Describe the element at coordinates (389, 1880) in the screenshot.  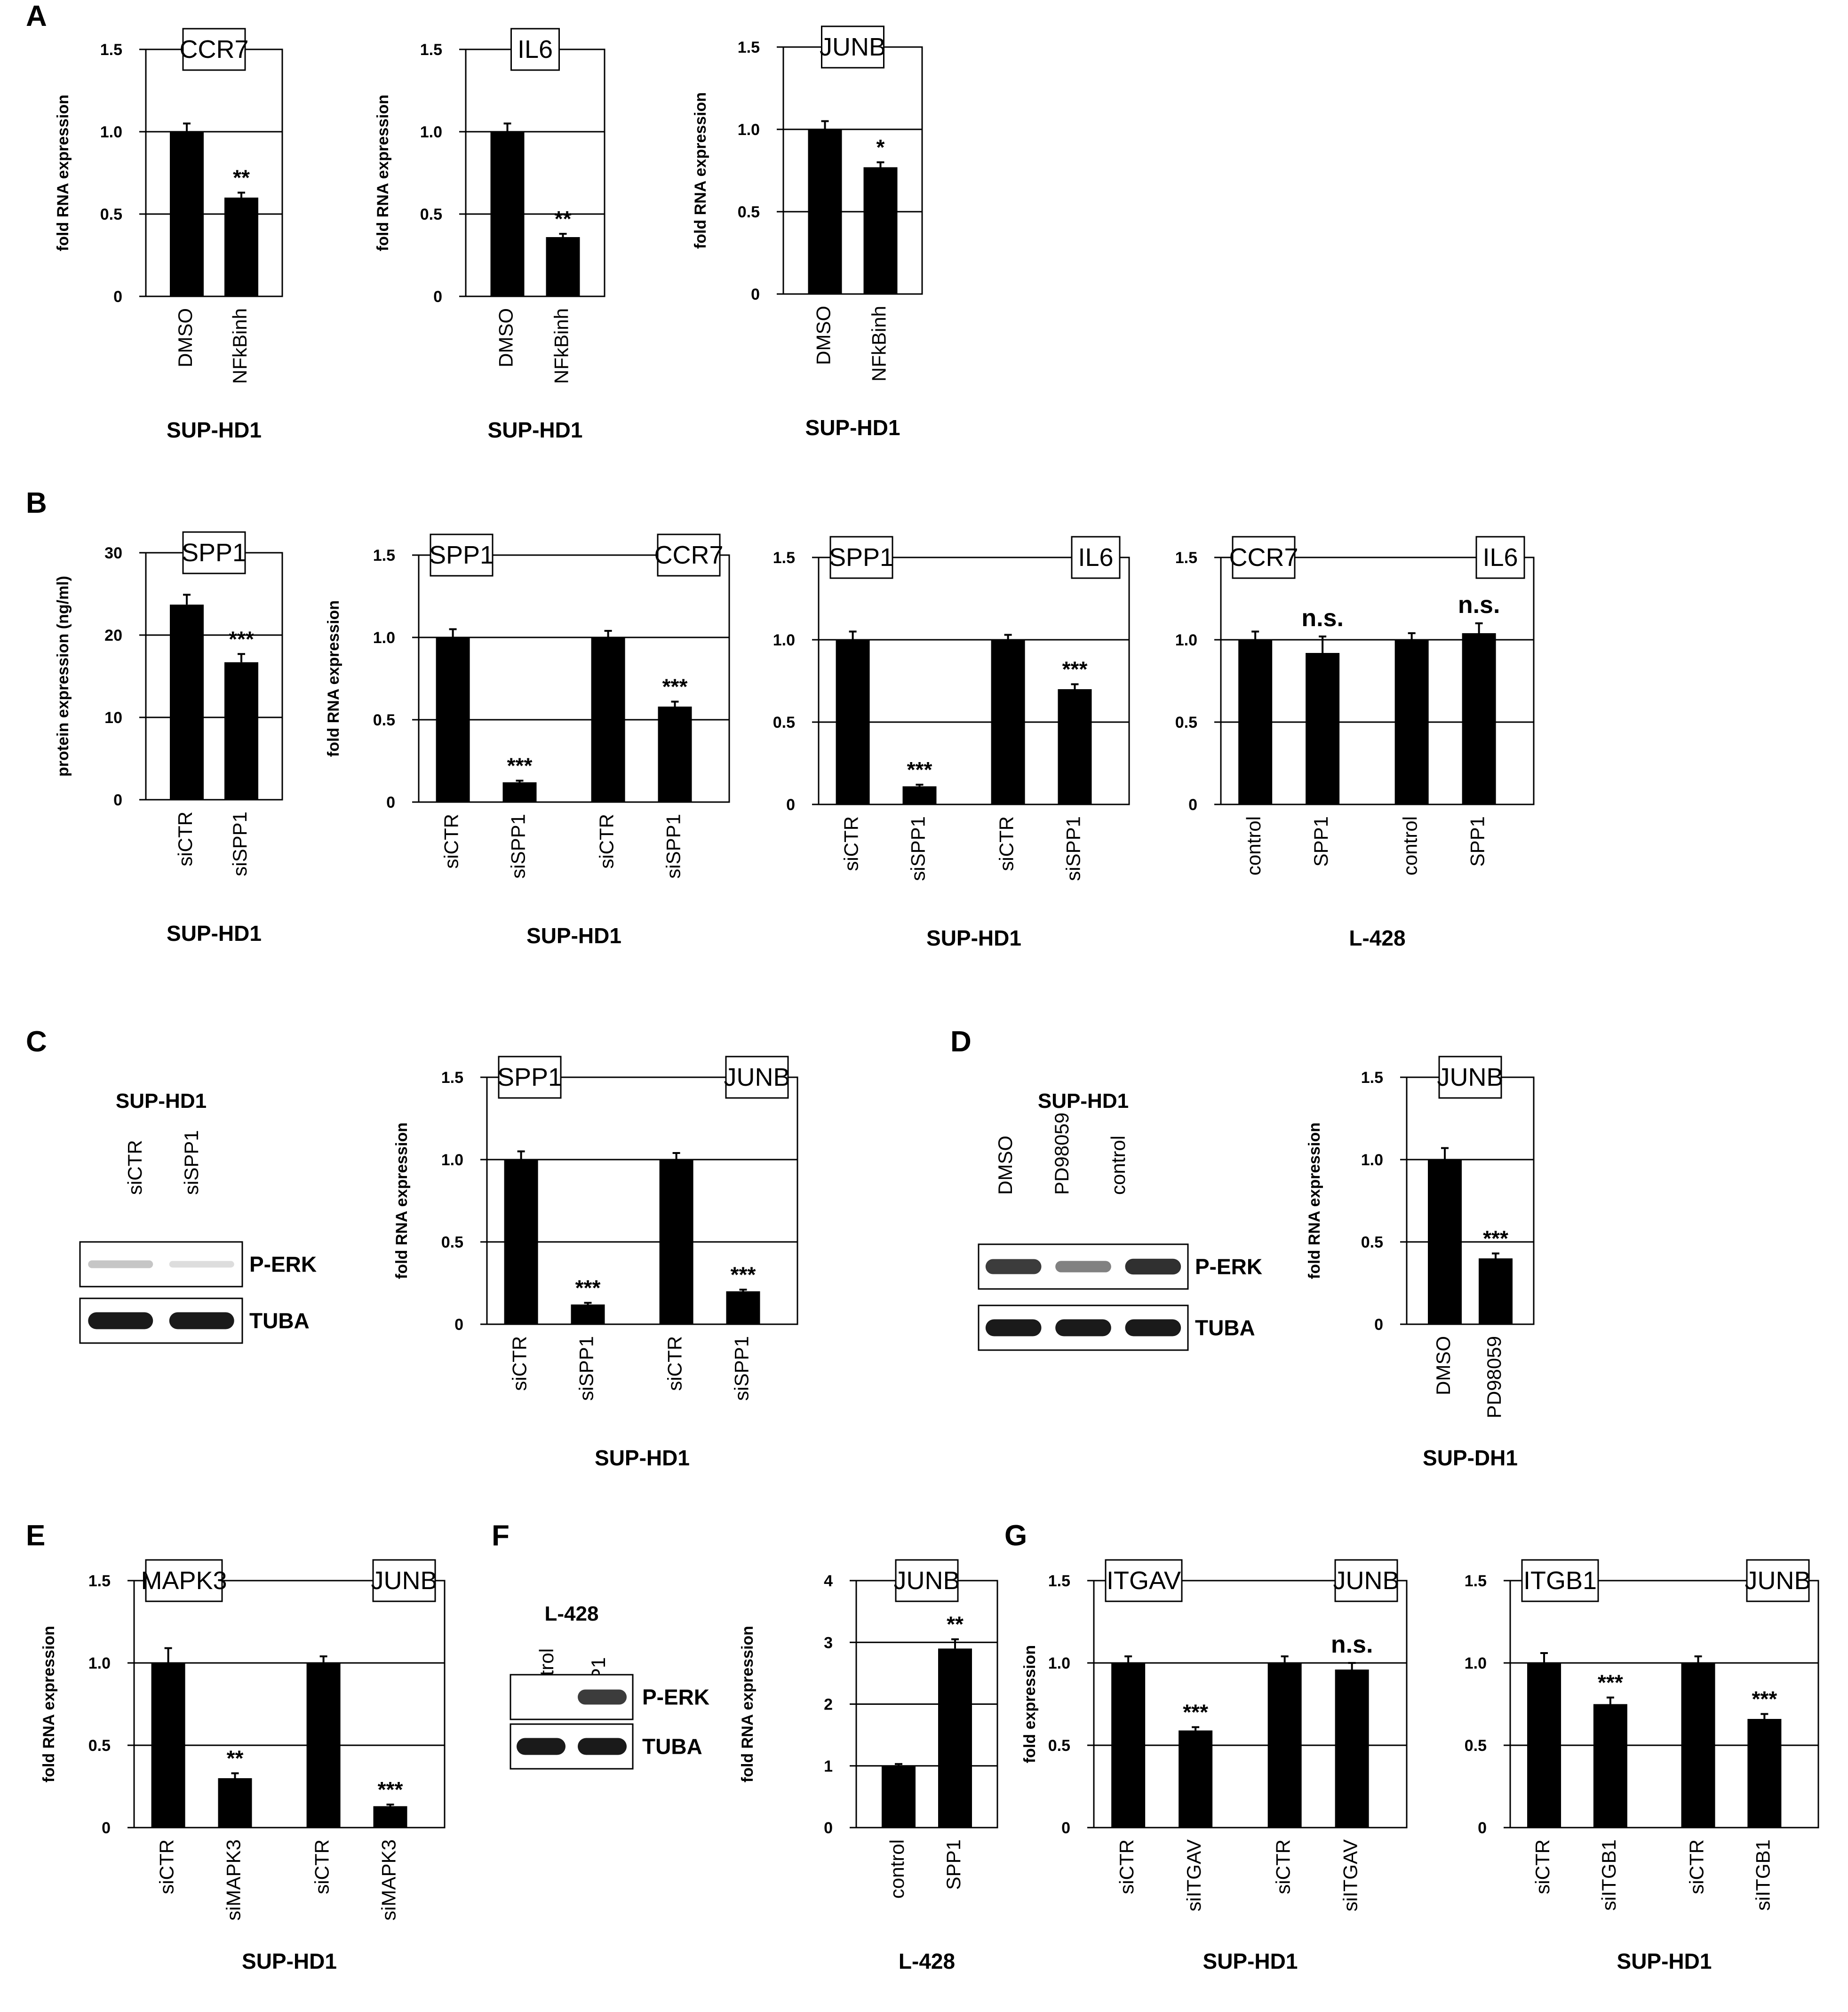
I see `x-tick-label: siMAPK3` at that location.